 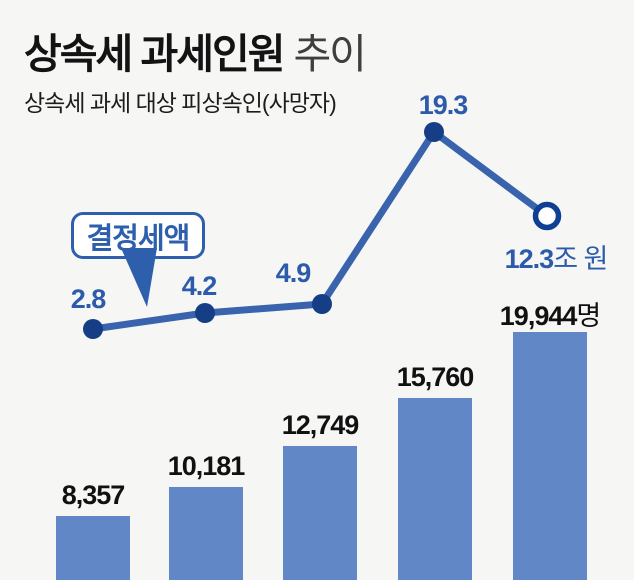 What do you see at coordinates (180, 103) in the screenshot?
I see `page-subtitle: 상속세 과세 대상 피상속인(사망자)` at bounding box center [180, 103].